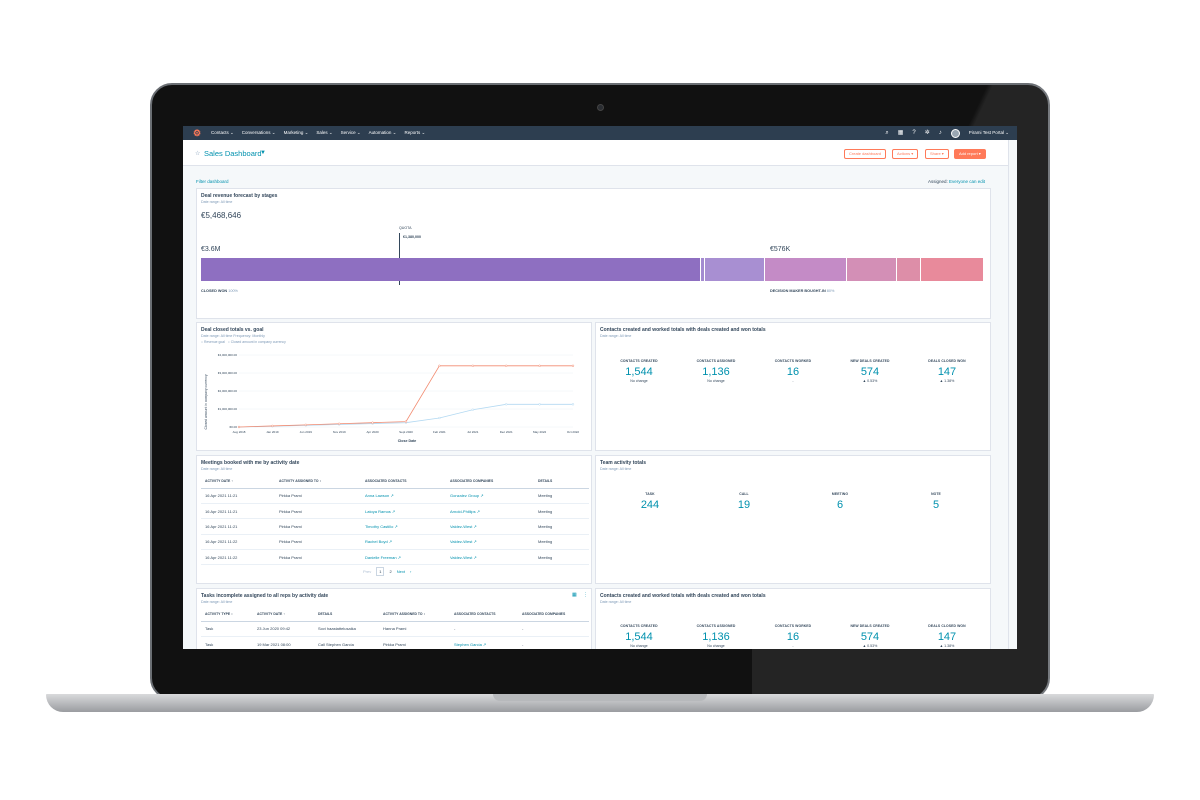 This screenshot has height=800, width=1200. What do you see at coordinates (490, 511) in the screenshot?
I see `company-link: Arnold-Phillips ↗` at bounding box center [490, 511].